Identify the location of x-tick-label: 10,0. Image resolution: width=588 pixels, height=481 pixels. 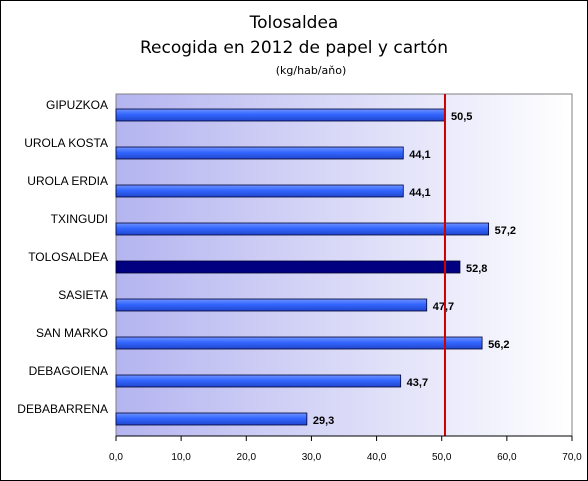
(181, 457).